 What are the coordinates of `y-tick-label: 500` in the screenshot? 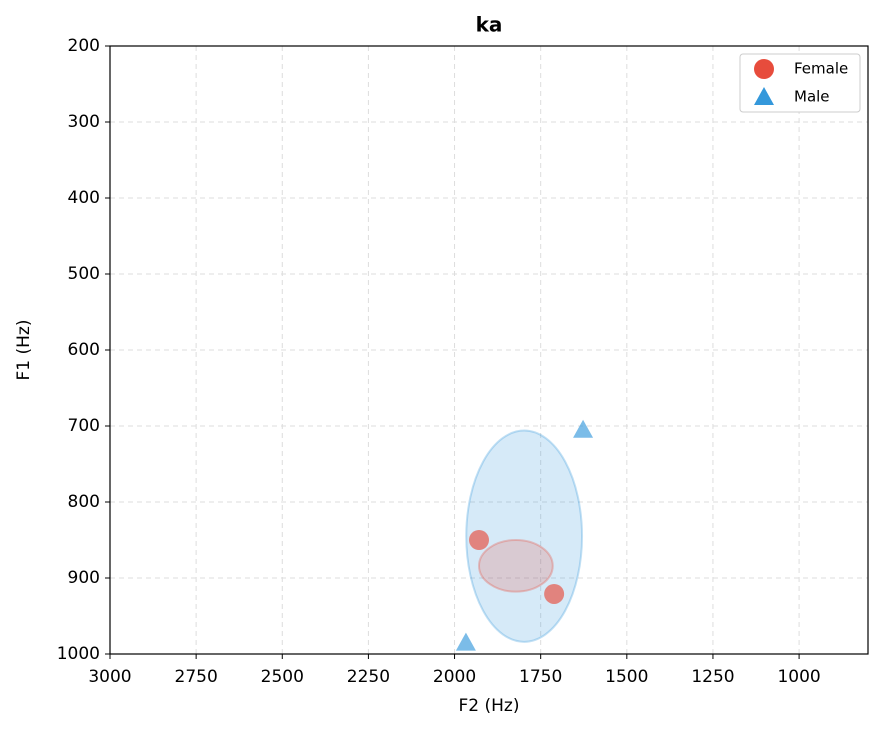 It's located at (84, 274).